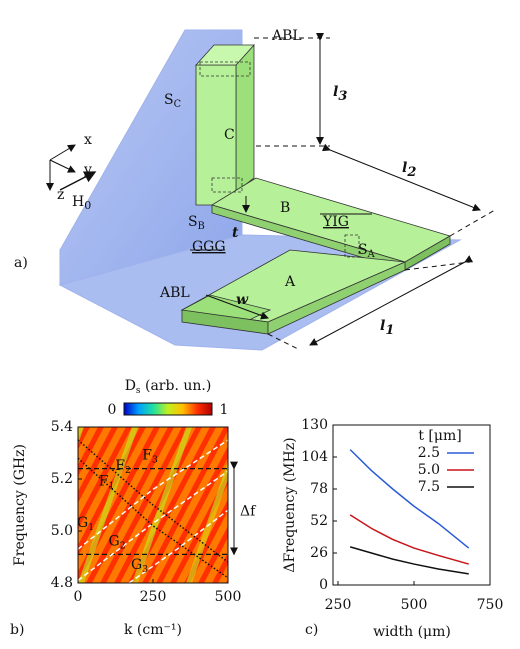 This screenshot has width=520, height=649. I want to click on label-text: x, so click(88, 140).